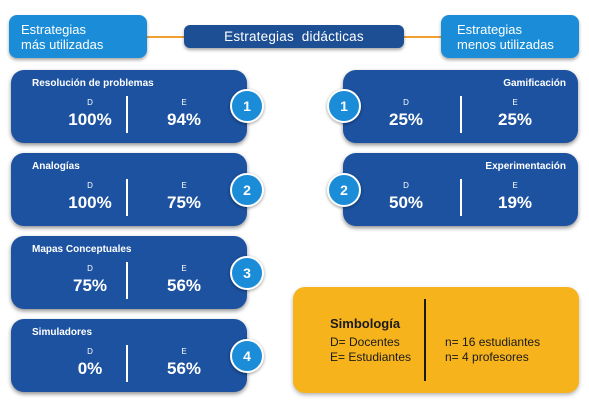  I want to click on header-mas-utilizadas-line2: más utilizadas, so click(62, 44).